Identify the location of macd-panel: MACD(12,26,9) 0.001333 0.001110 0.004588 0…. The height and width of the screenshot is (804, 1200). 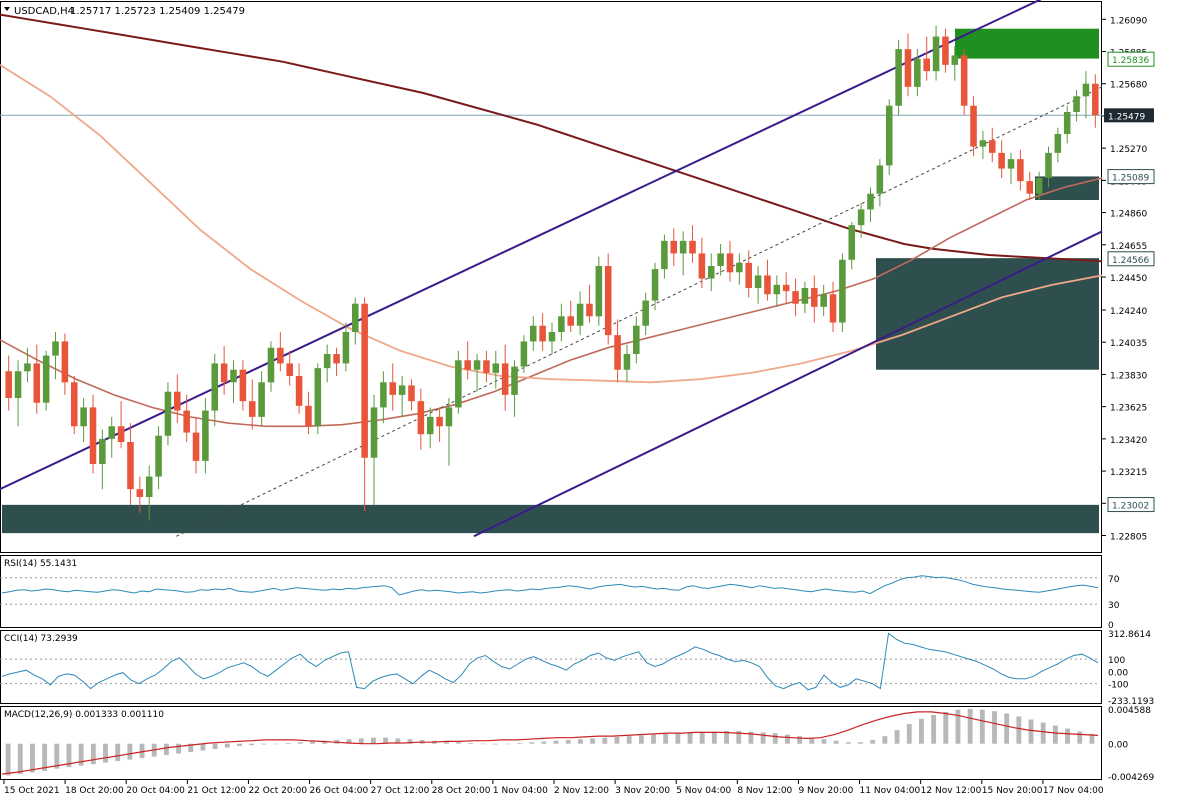
(577, 744).